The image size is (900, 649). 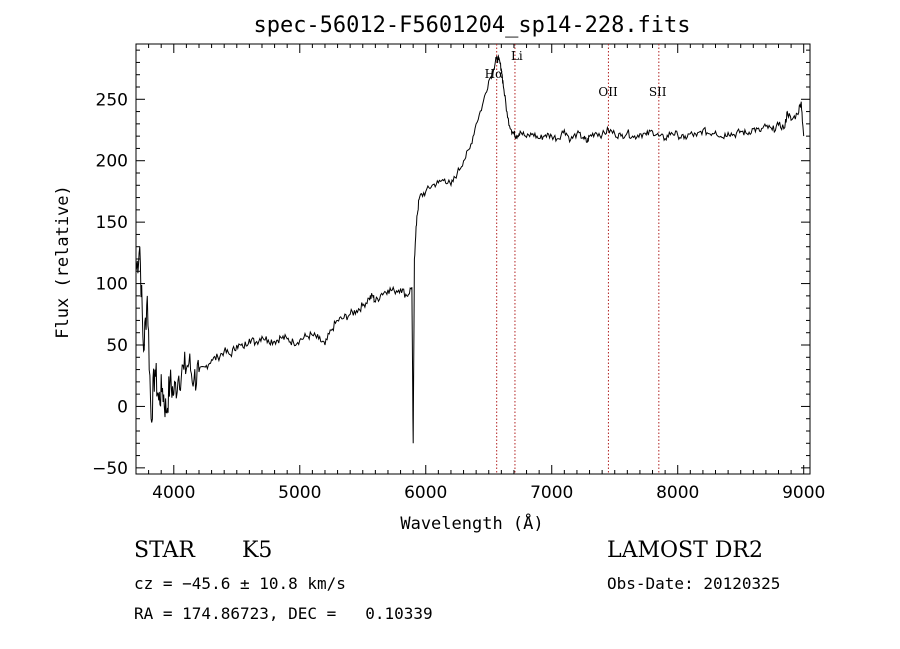 I want to click on x-tick-label: 9000, so click(x=803, y=493).